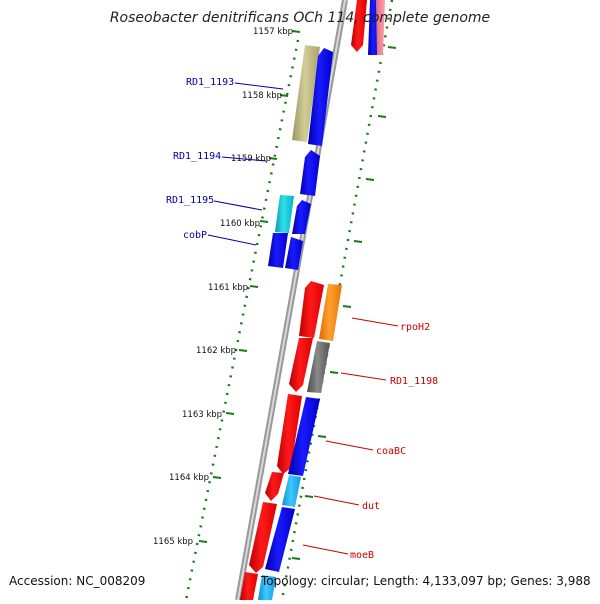 This screenshot has width=600, height=604. I want to click on gene-label-RD1_1195: RD1_1195, so click(190, 200).